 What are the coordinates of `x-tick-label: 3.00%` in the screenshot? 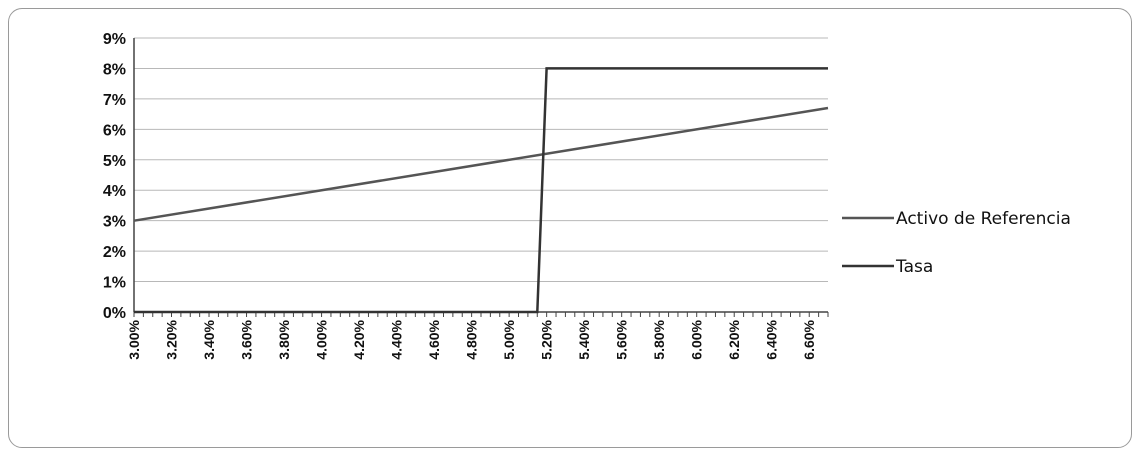 It's located at (134, 339).